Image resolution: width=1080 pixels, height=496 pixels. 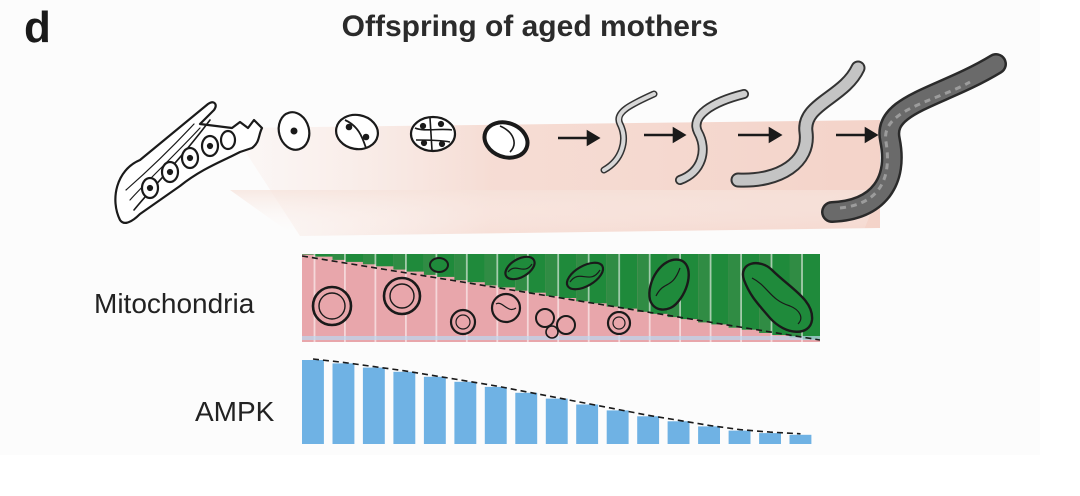 What do you see at coordinates (556, 396) in the screenshot?
I see `ampk-trend-line` at bounding box center [556, 396].